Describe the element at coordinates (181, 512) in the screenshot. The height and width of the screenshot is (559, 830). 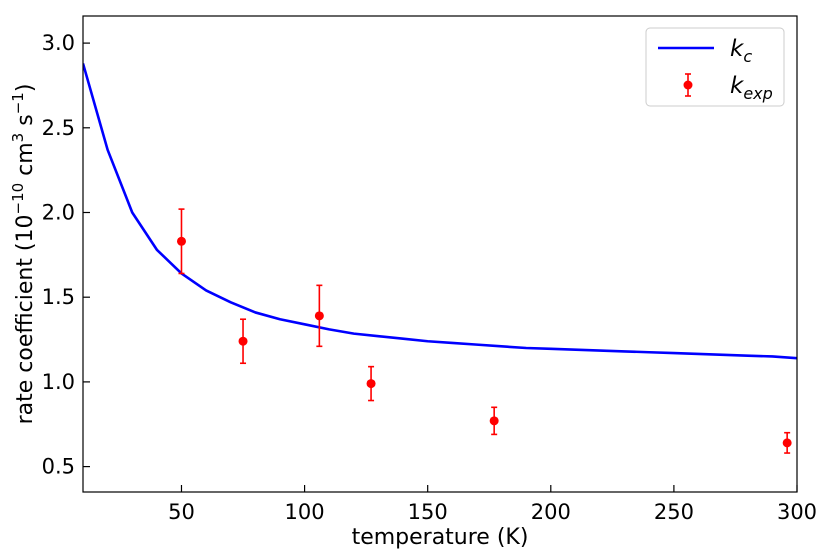
I see `x-tick-label: 50` at that location.